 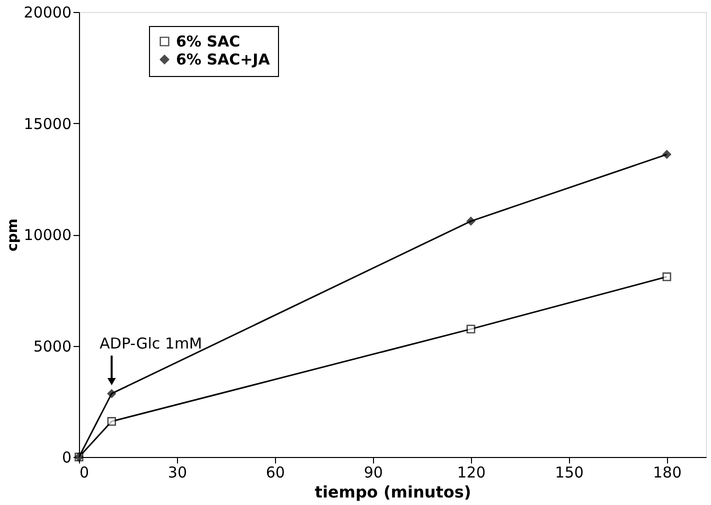 I want to click on legend-label: 6% SAC+JA, so click(x=223, y=59).